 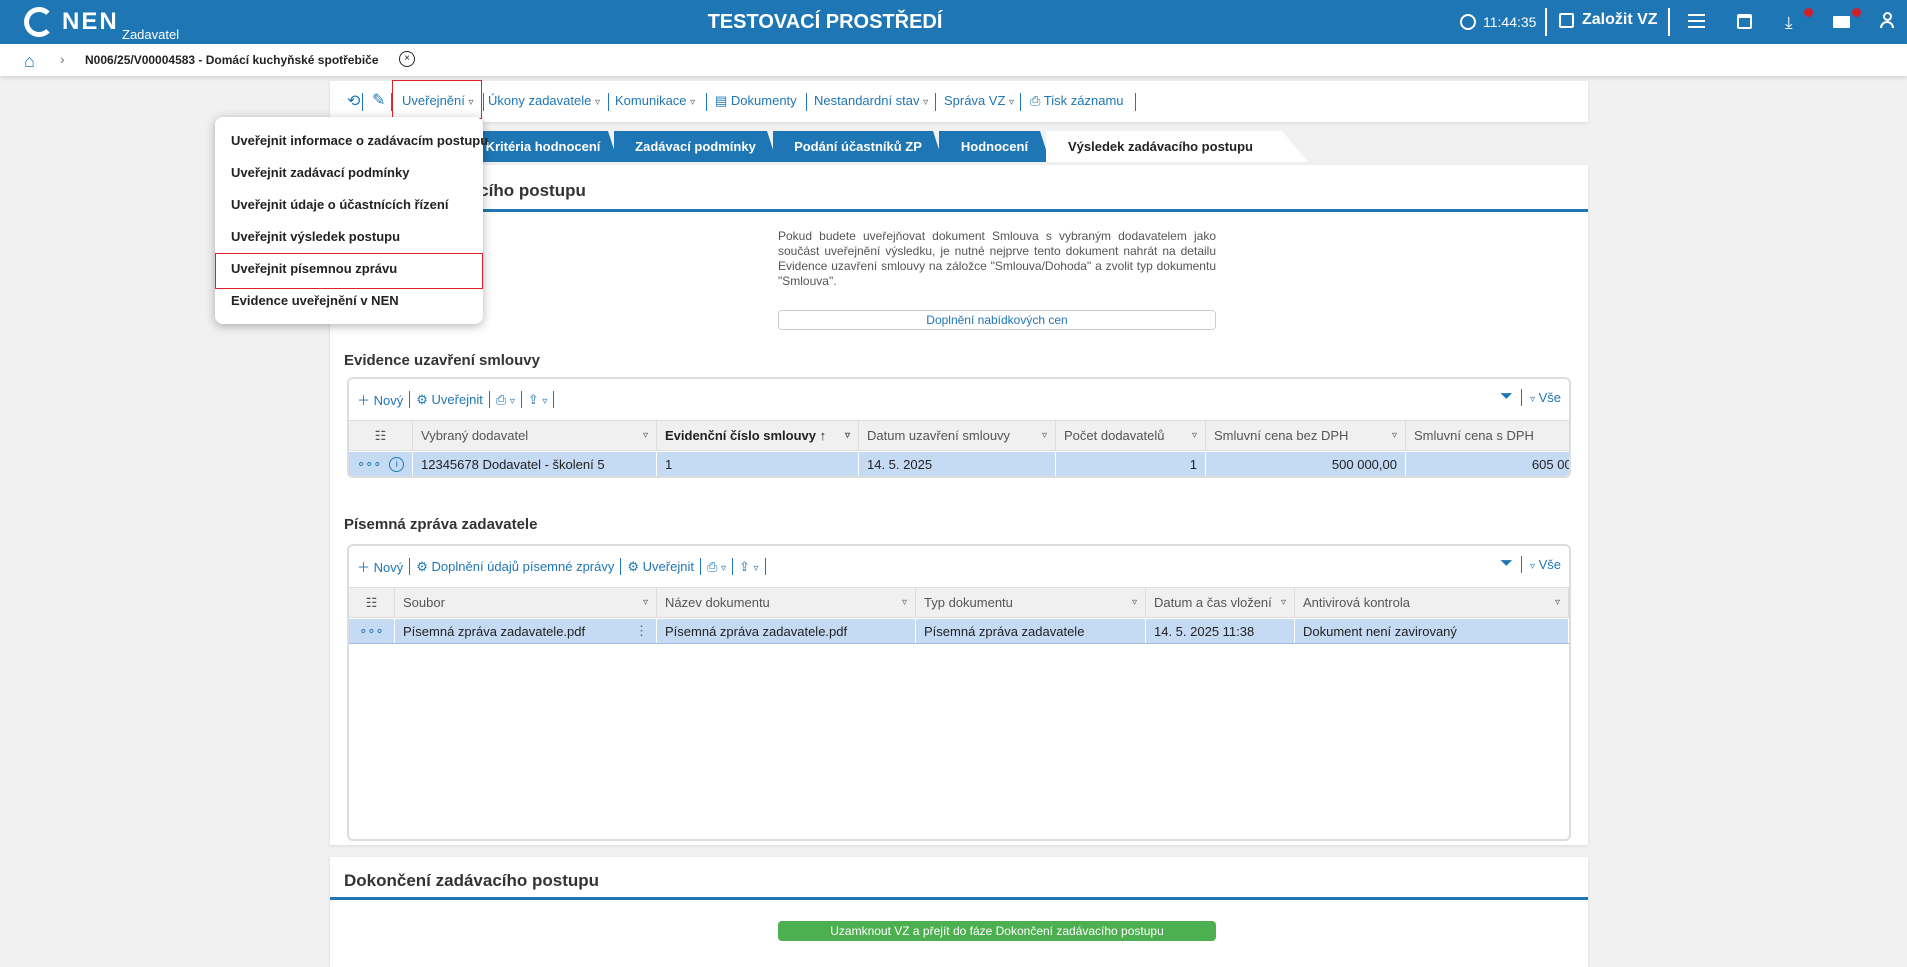 What do you see at coordinates (422, 566) in the screenshot?
I see `fill-icon: ⚙` at bounding box center [422, 566].